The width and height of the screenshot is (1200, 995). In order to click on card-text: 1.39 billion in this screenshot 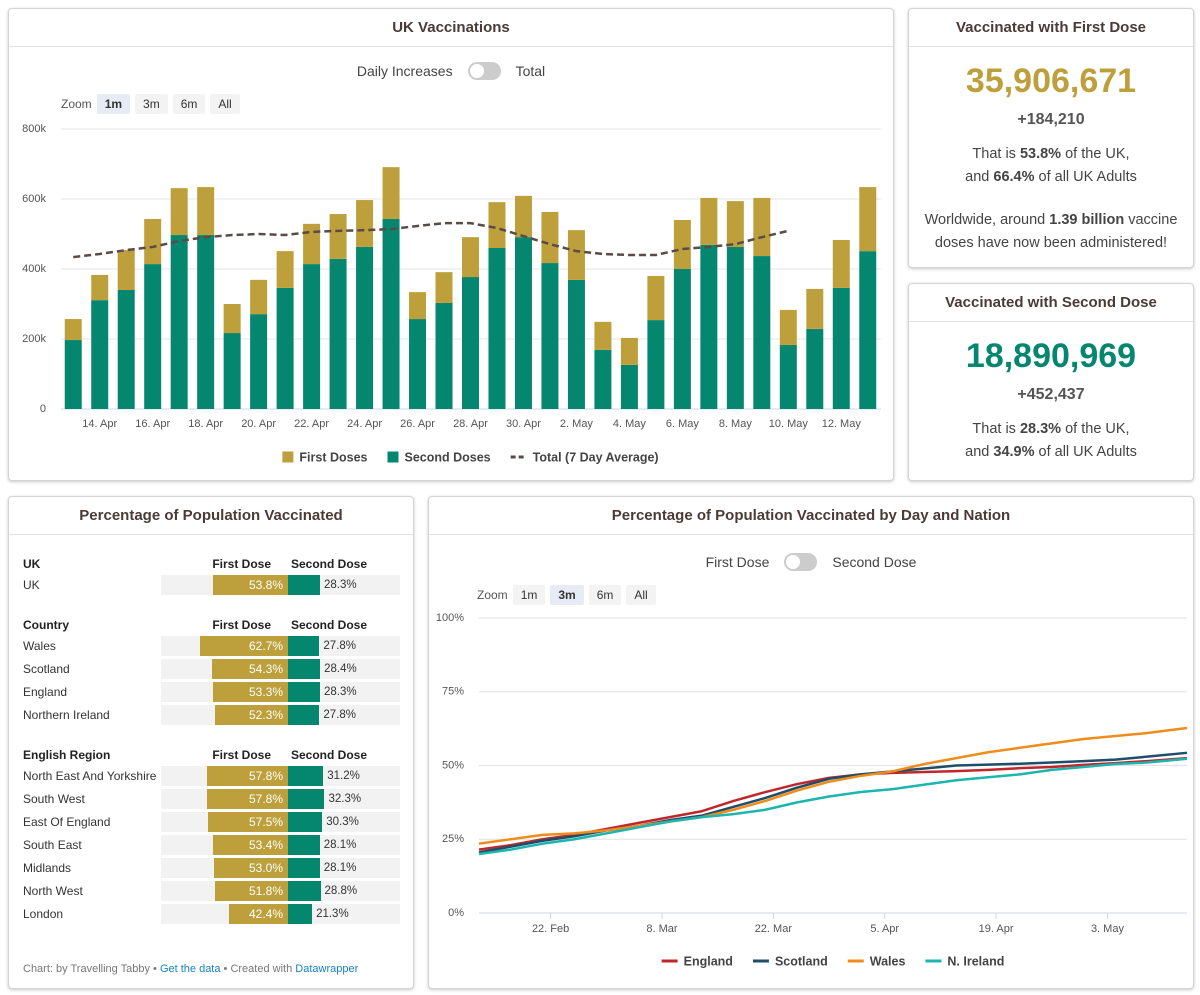, I will do `click(1087, 220)`.